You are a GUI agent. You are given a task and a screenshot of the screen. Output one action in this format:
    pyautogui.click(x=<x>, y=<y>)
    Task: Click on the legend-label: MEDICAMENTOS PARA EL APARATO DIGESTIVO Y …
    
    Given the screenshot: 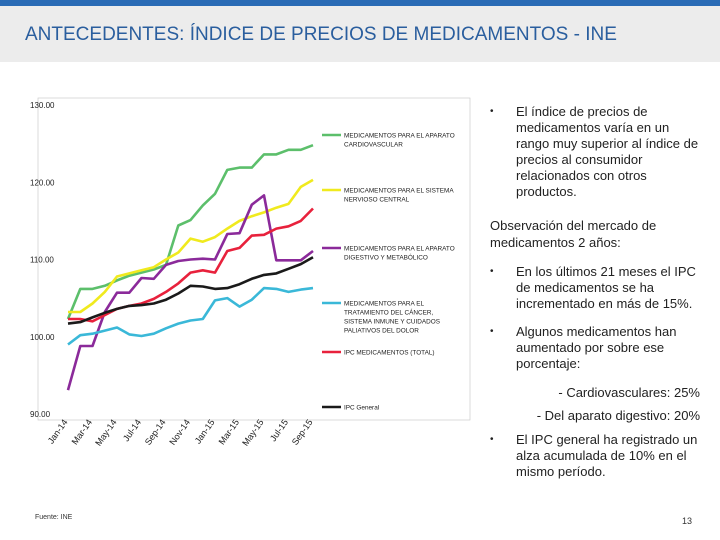 What is the action you would take?
    pyautogui.click(x=399, y=254)
    